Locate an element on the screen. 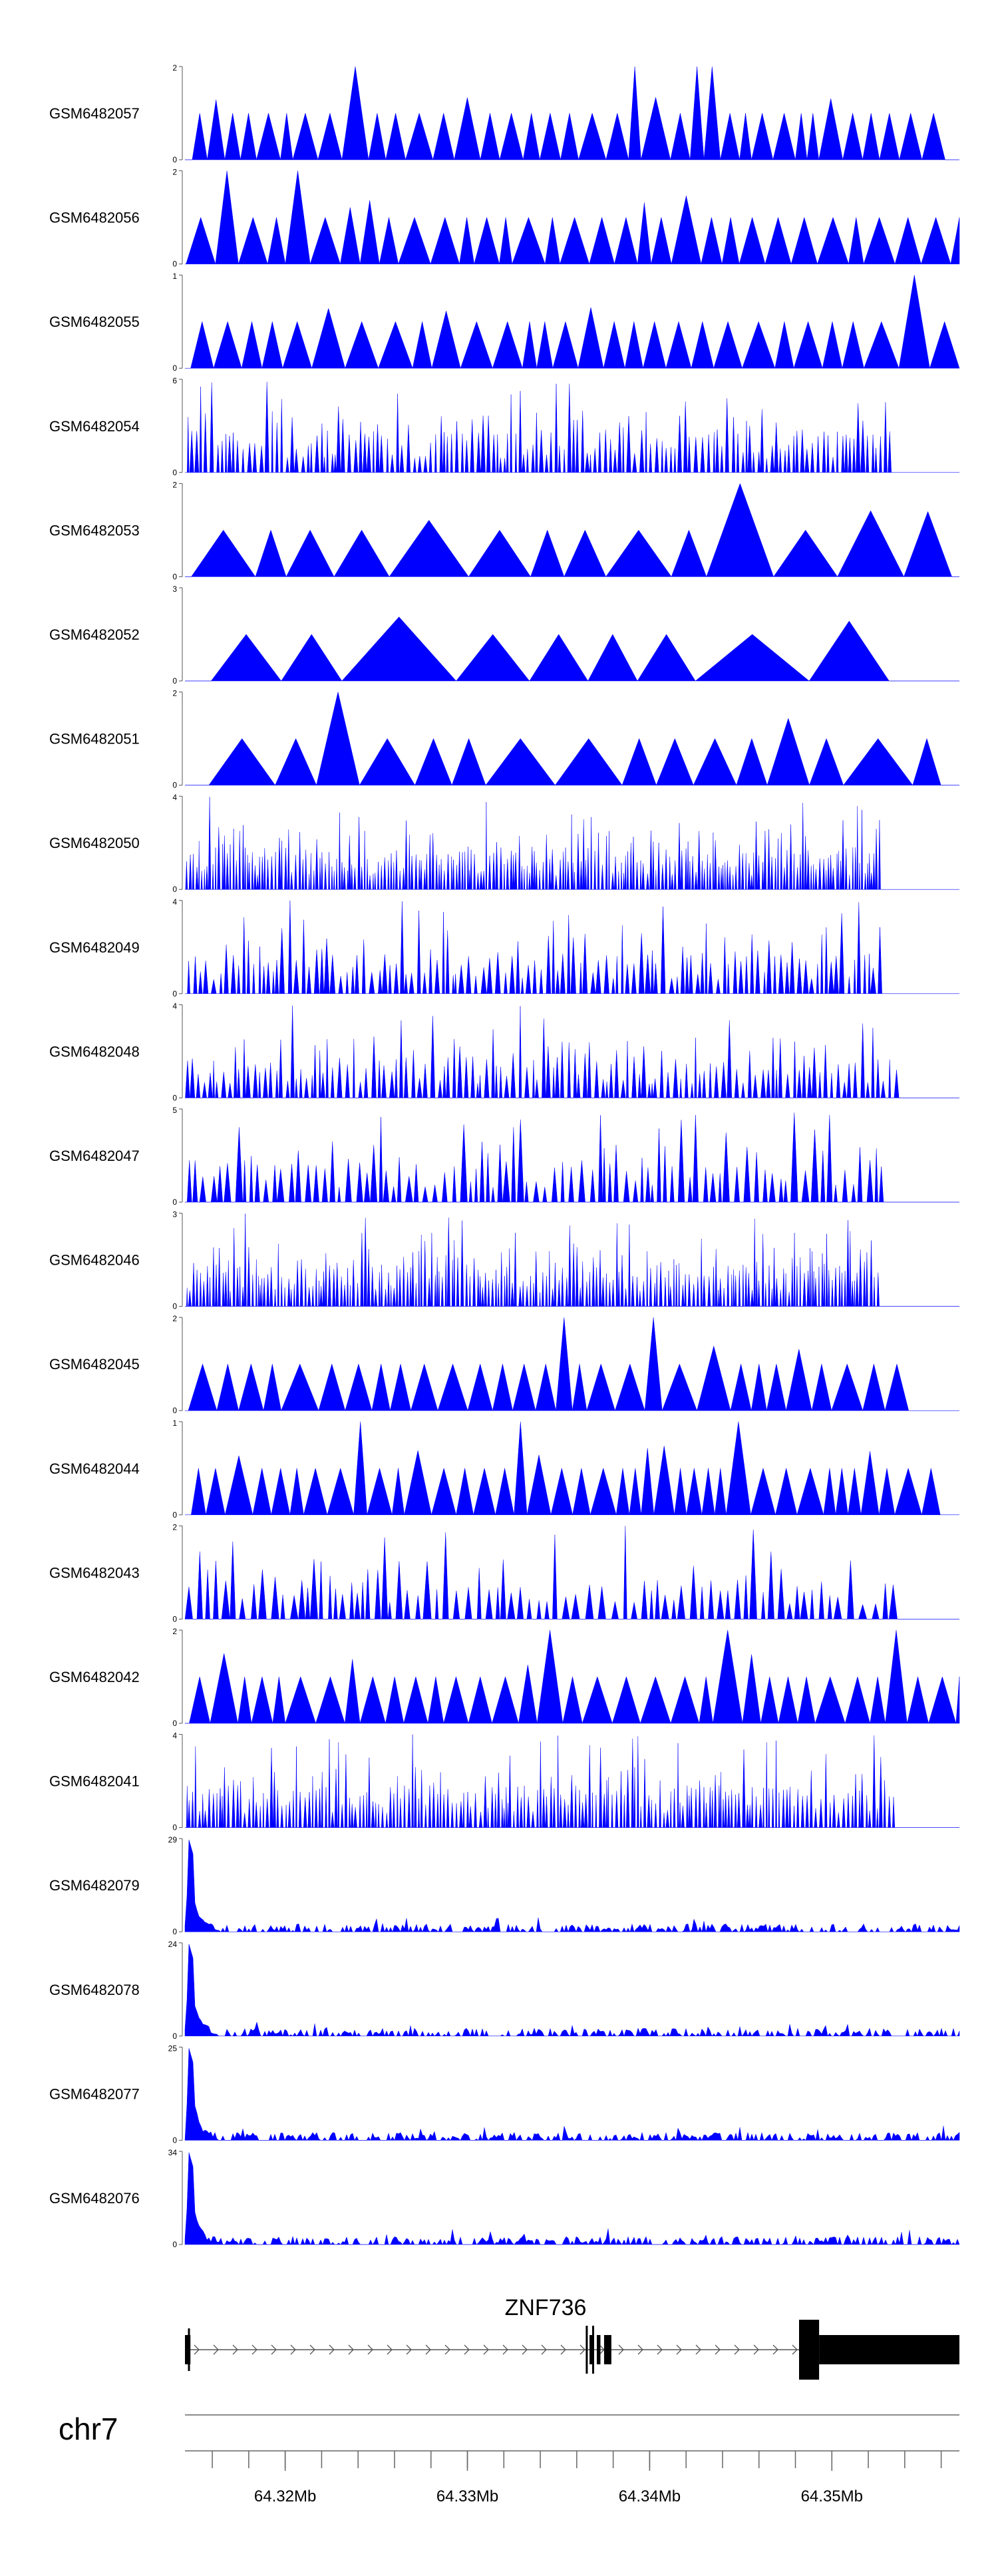  track-GSM6482048: GSM6482048 4 0 is located at coordinates (504, 1051).